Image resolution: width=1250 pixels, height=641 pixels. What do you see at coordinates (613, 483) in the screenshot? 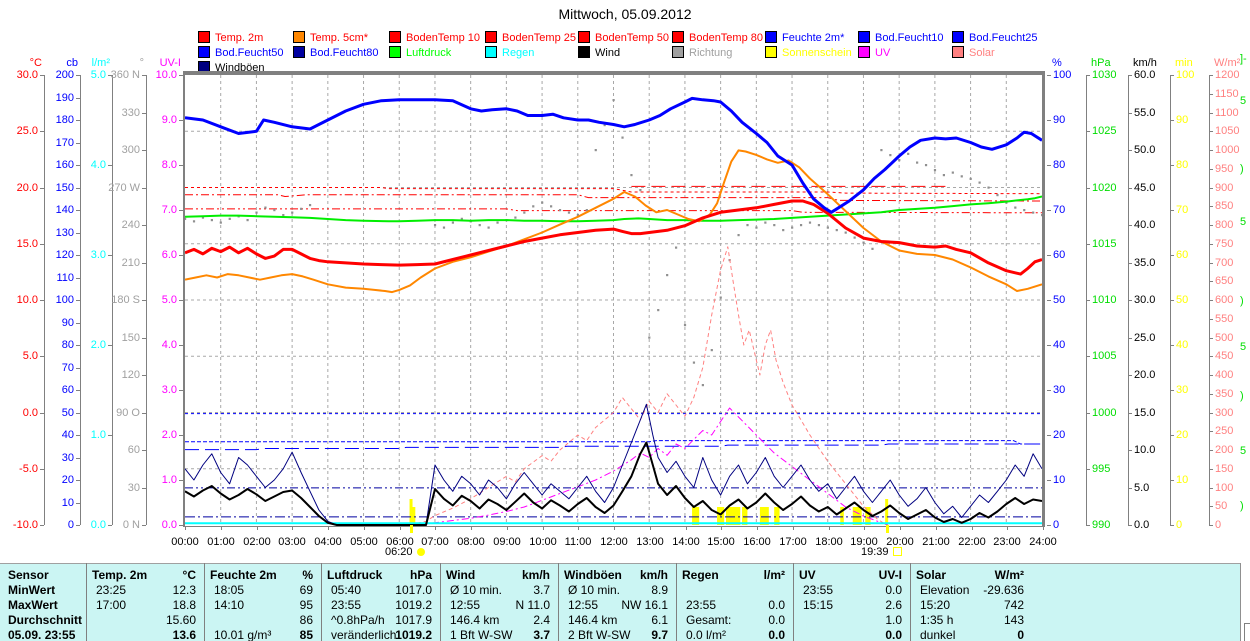
I see `series-wind` at bounding box center [613, 483].